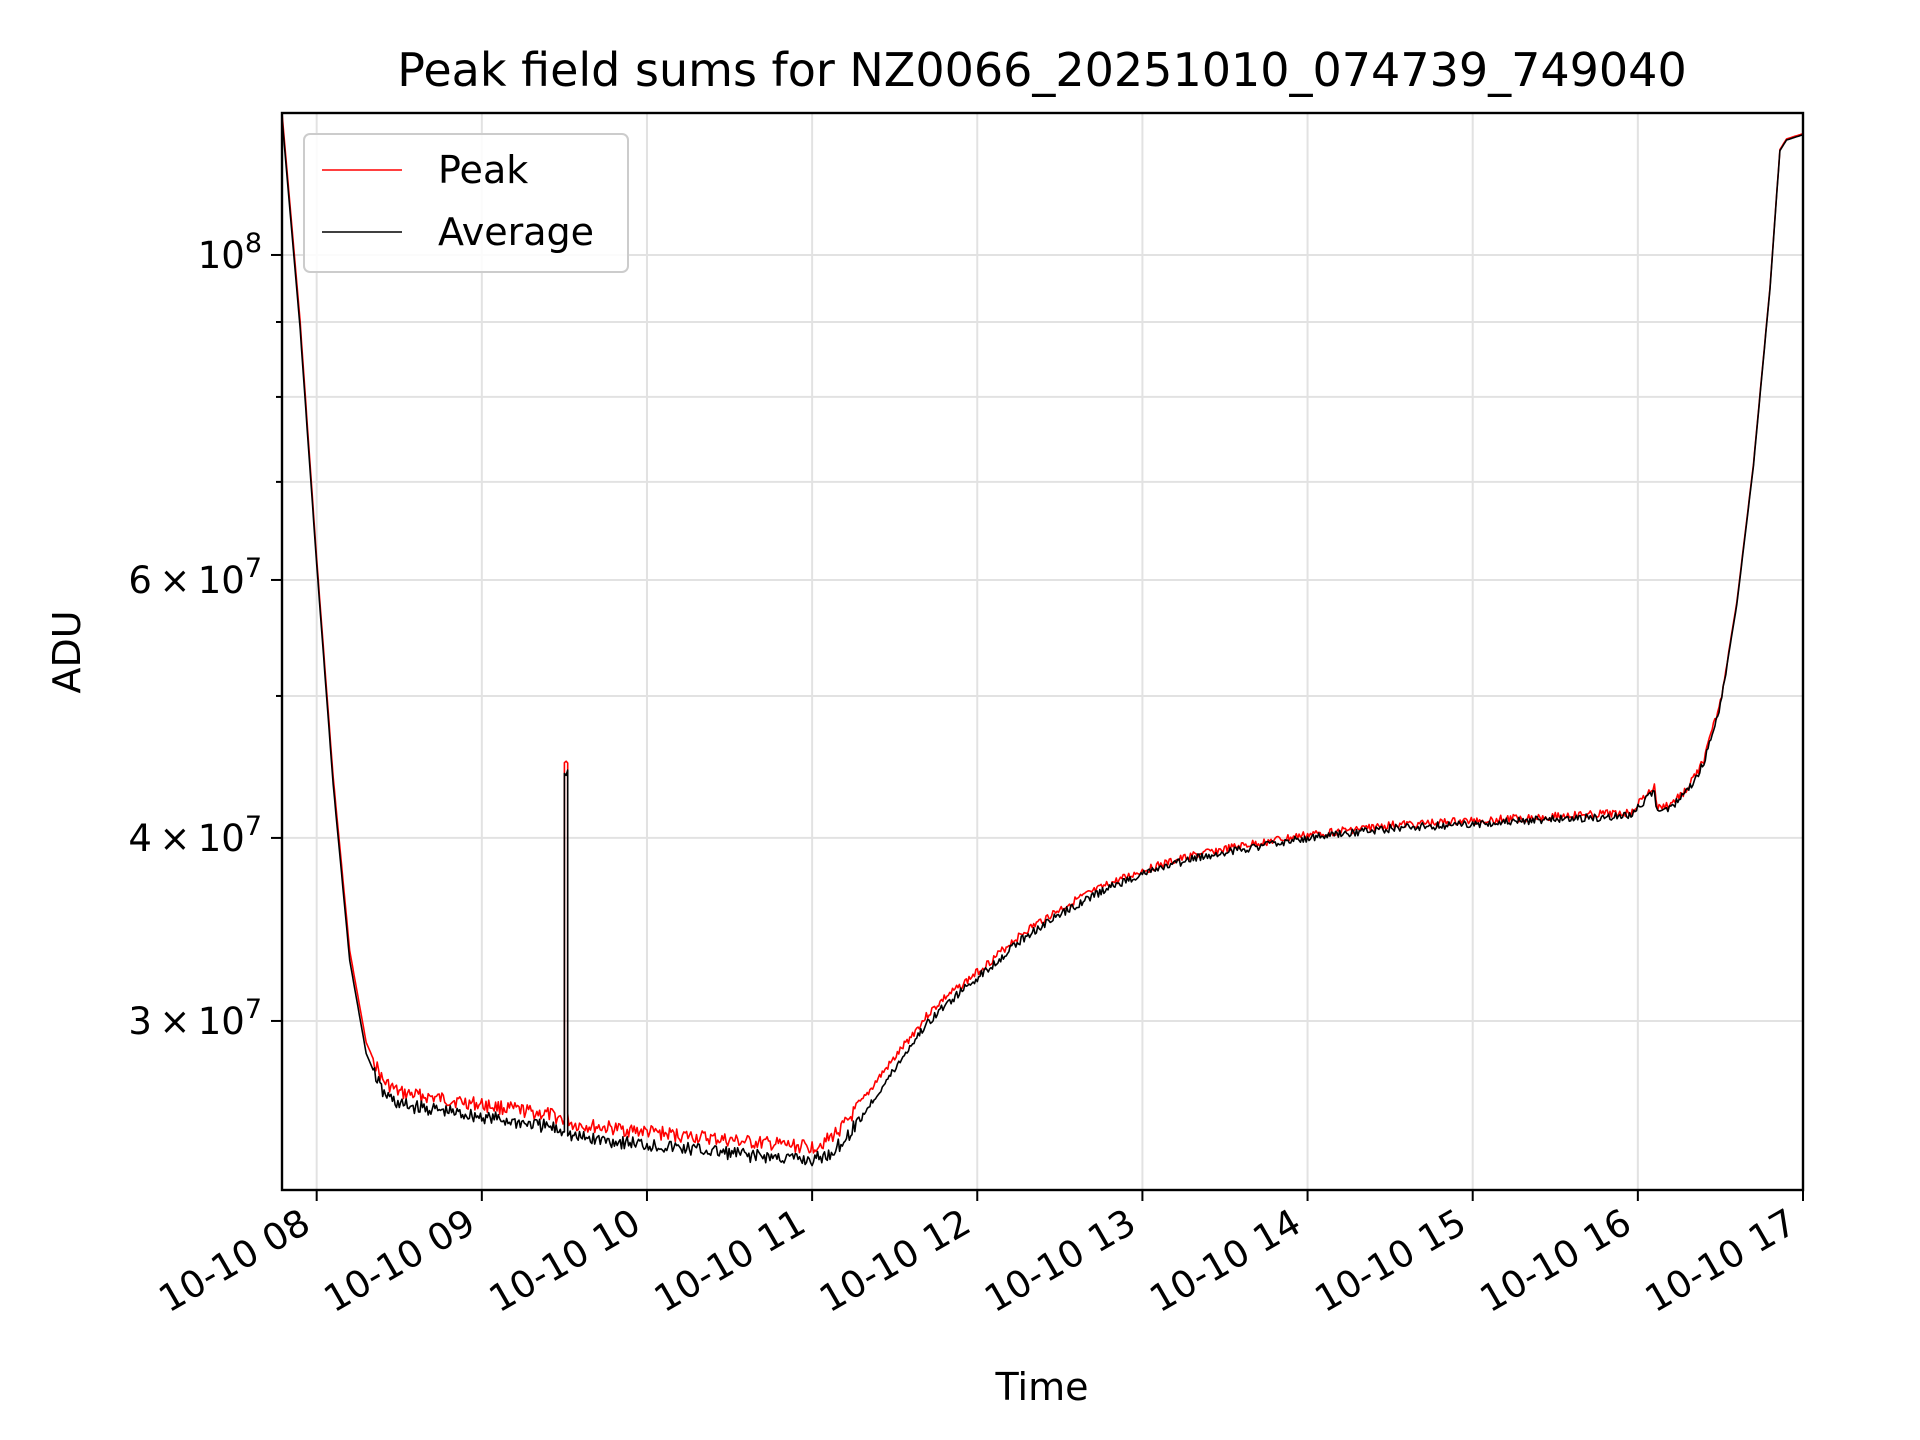 The height and width of the screenshot is (1440, 1920). Describe the element at coordinates (195, 577) in the screenshot. I see `y-tick-label: 6 × 107` at that location.